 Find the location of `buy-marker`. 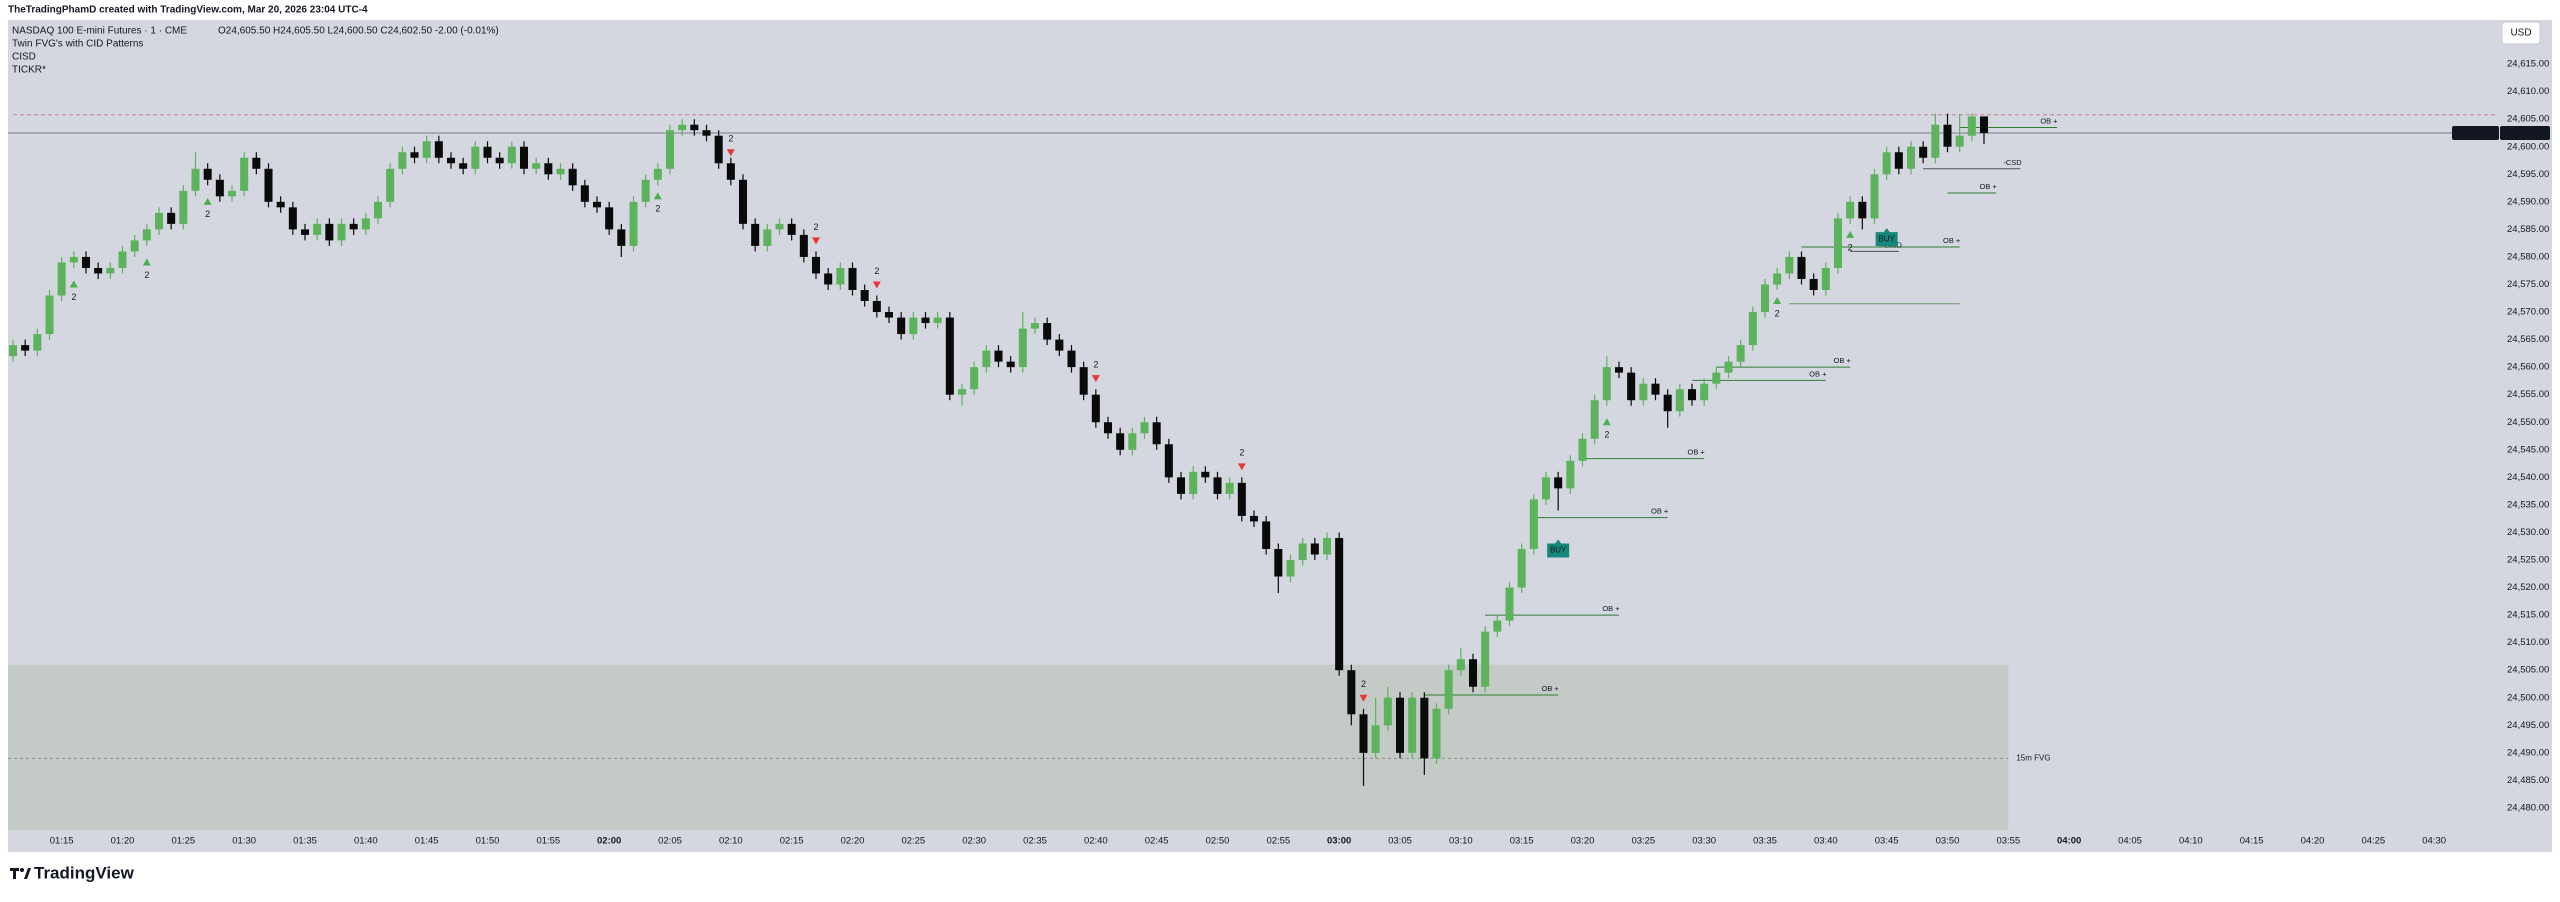

buy-marker is located at coordinates (1886, 237).